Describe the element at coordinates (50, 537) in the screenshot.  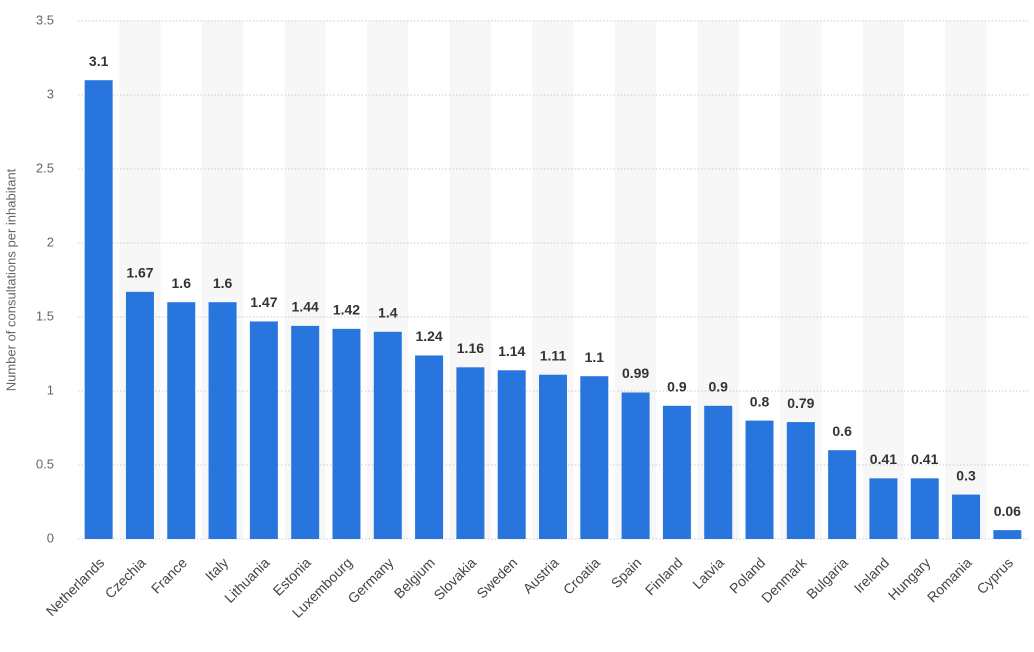
I see `y-tick-label: 0` at that location.